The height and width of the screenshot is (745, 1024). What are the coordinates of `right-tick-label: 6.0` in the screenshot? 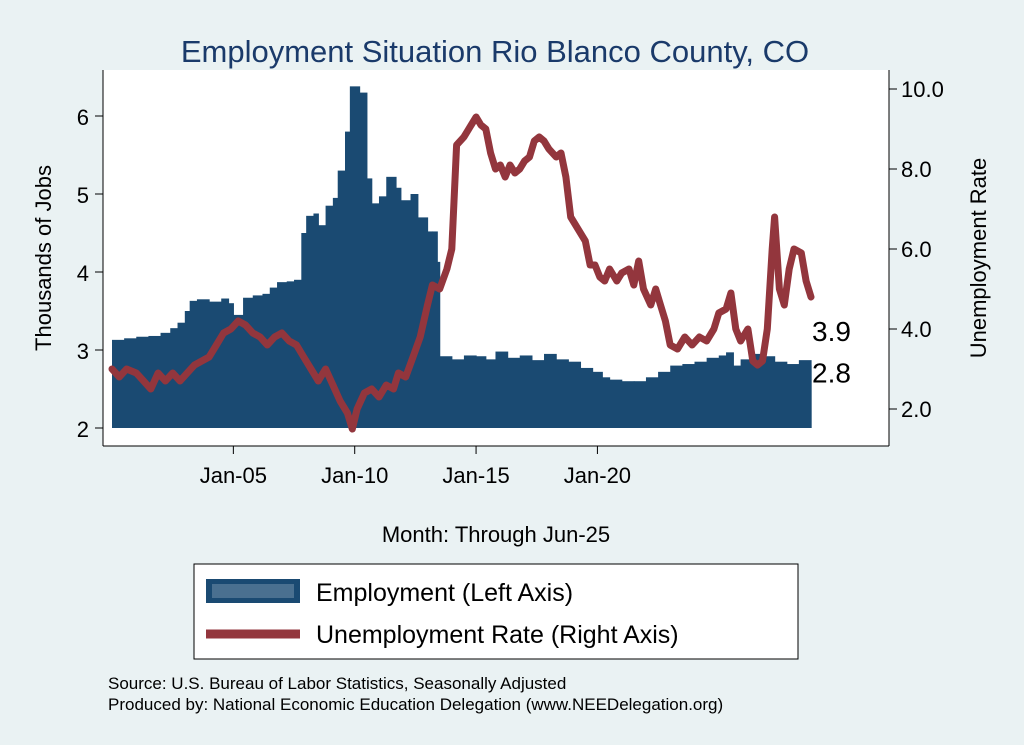 It's located at (916, 249).